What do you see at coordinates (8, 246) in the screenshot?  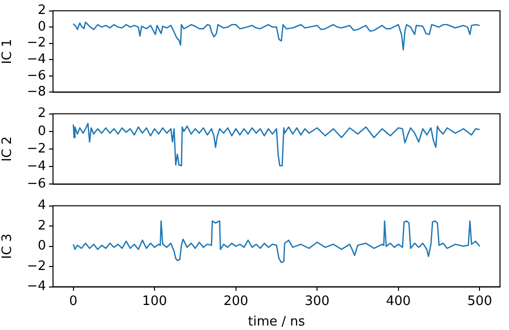 I see `y-axis-title: IC 3` at bounding box center [8, 246].